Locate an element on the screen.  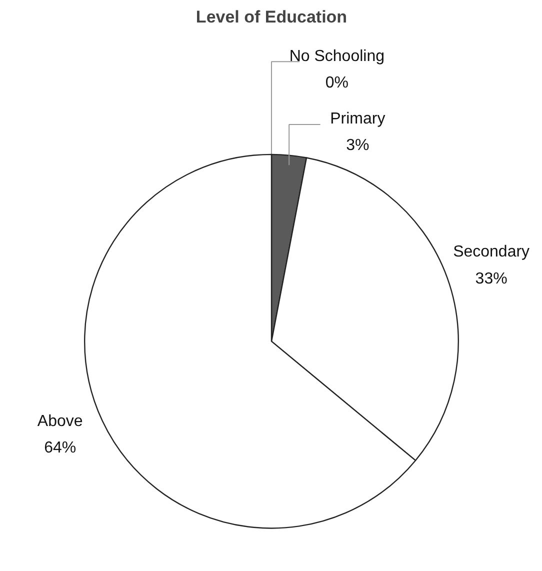
data-label: 3% is located at coordinates (358, 145).